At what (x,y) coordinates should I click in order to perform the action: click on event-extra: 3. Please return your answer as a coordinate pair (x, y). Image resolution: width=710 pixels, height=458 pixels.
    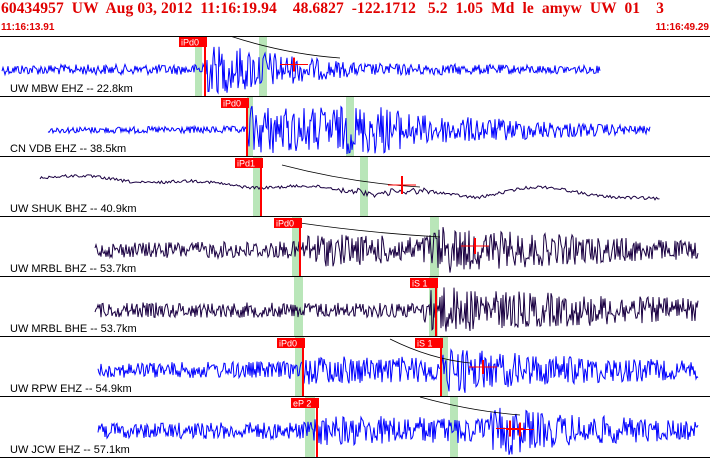
    Looking at the image, I should click on (660, 8).